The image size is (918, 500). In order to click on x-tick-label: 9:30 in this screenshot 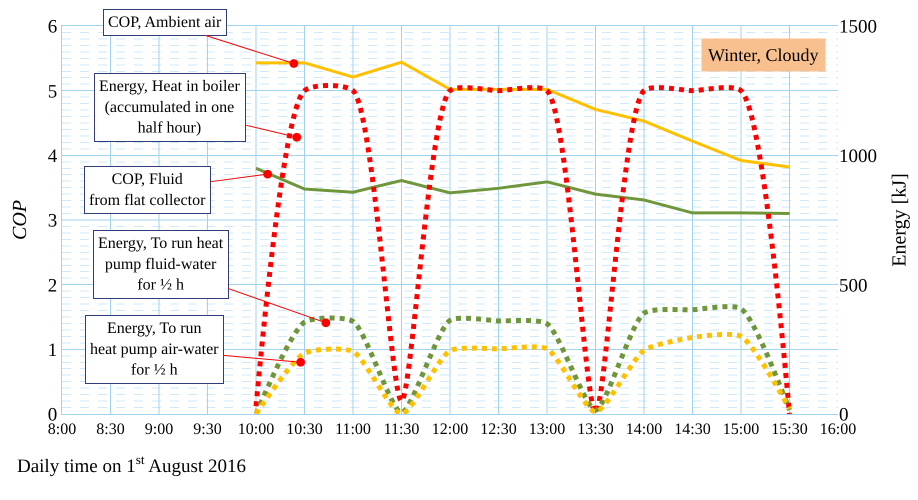, I will do `click(207, 429)`.